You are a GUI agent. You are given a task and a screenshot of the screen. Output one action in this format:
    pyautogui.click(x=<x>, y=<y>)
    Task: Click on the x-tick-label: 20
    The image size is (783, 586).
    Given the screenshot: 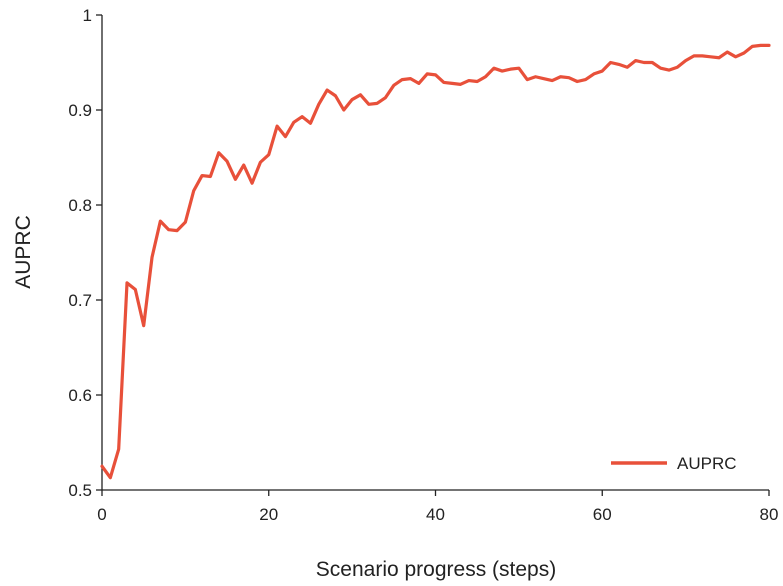 What is the action you would take?
    pyautogui.click(x=268, y=514)
    